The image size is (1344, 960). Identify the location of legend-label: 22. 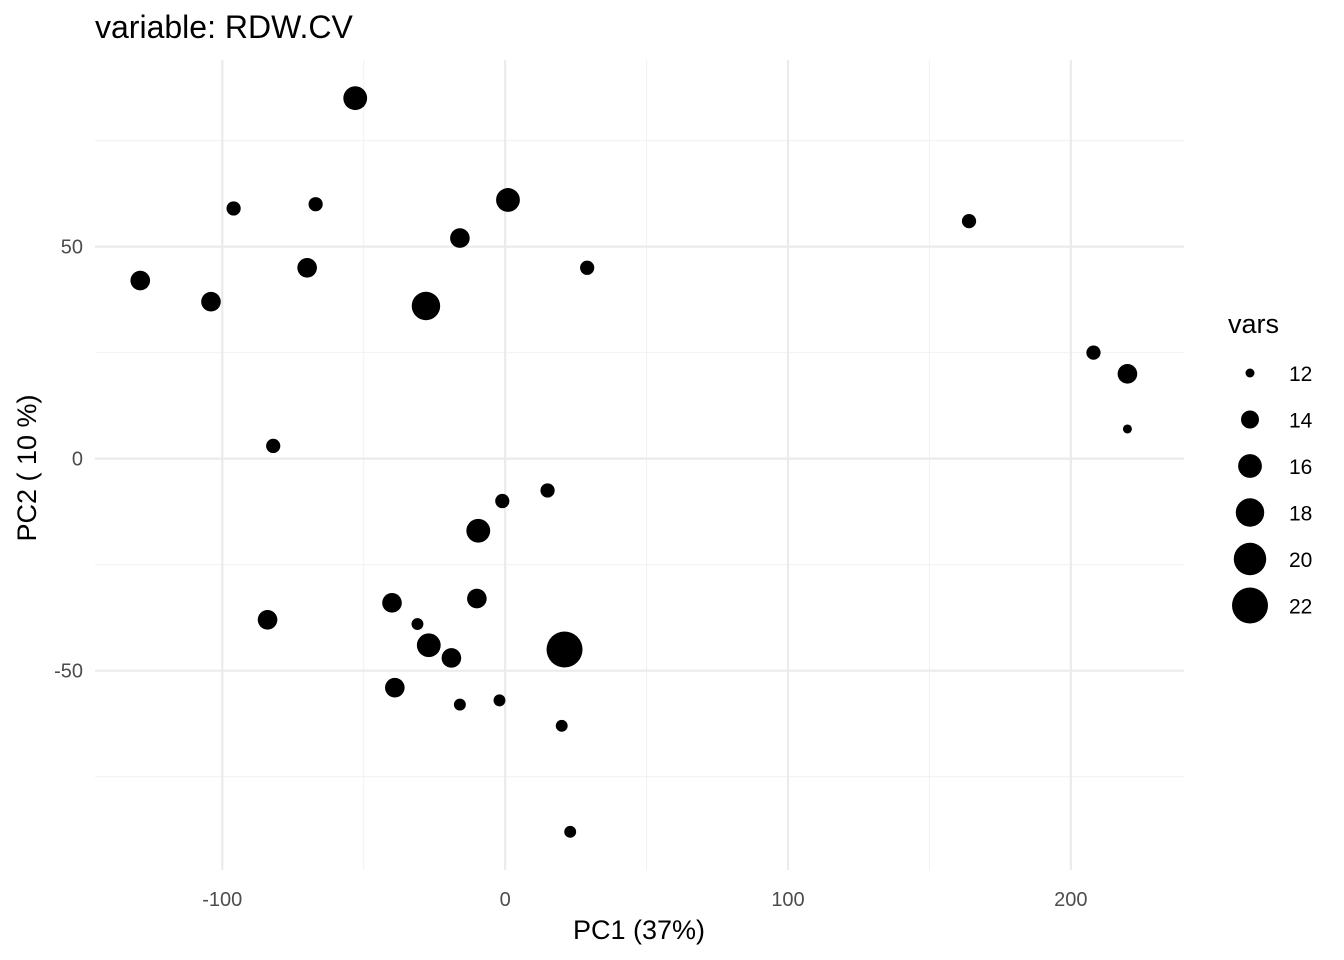
(1300, 607).